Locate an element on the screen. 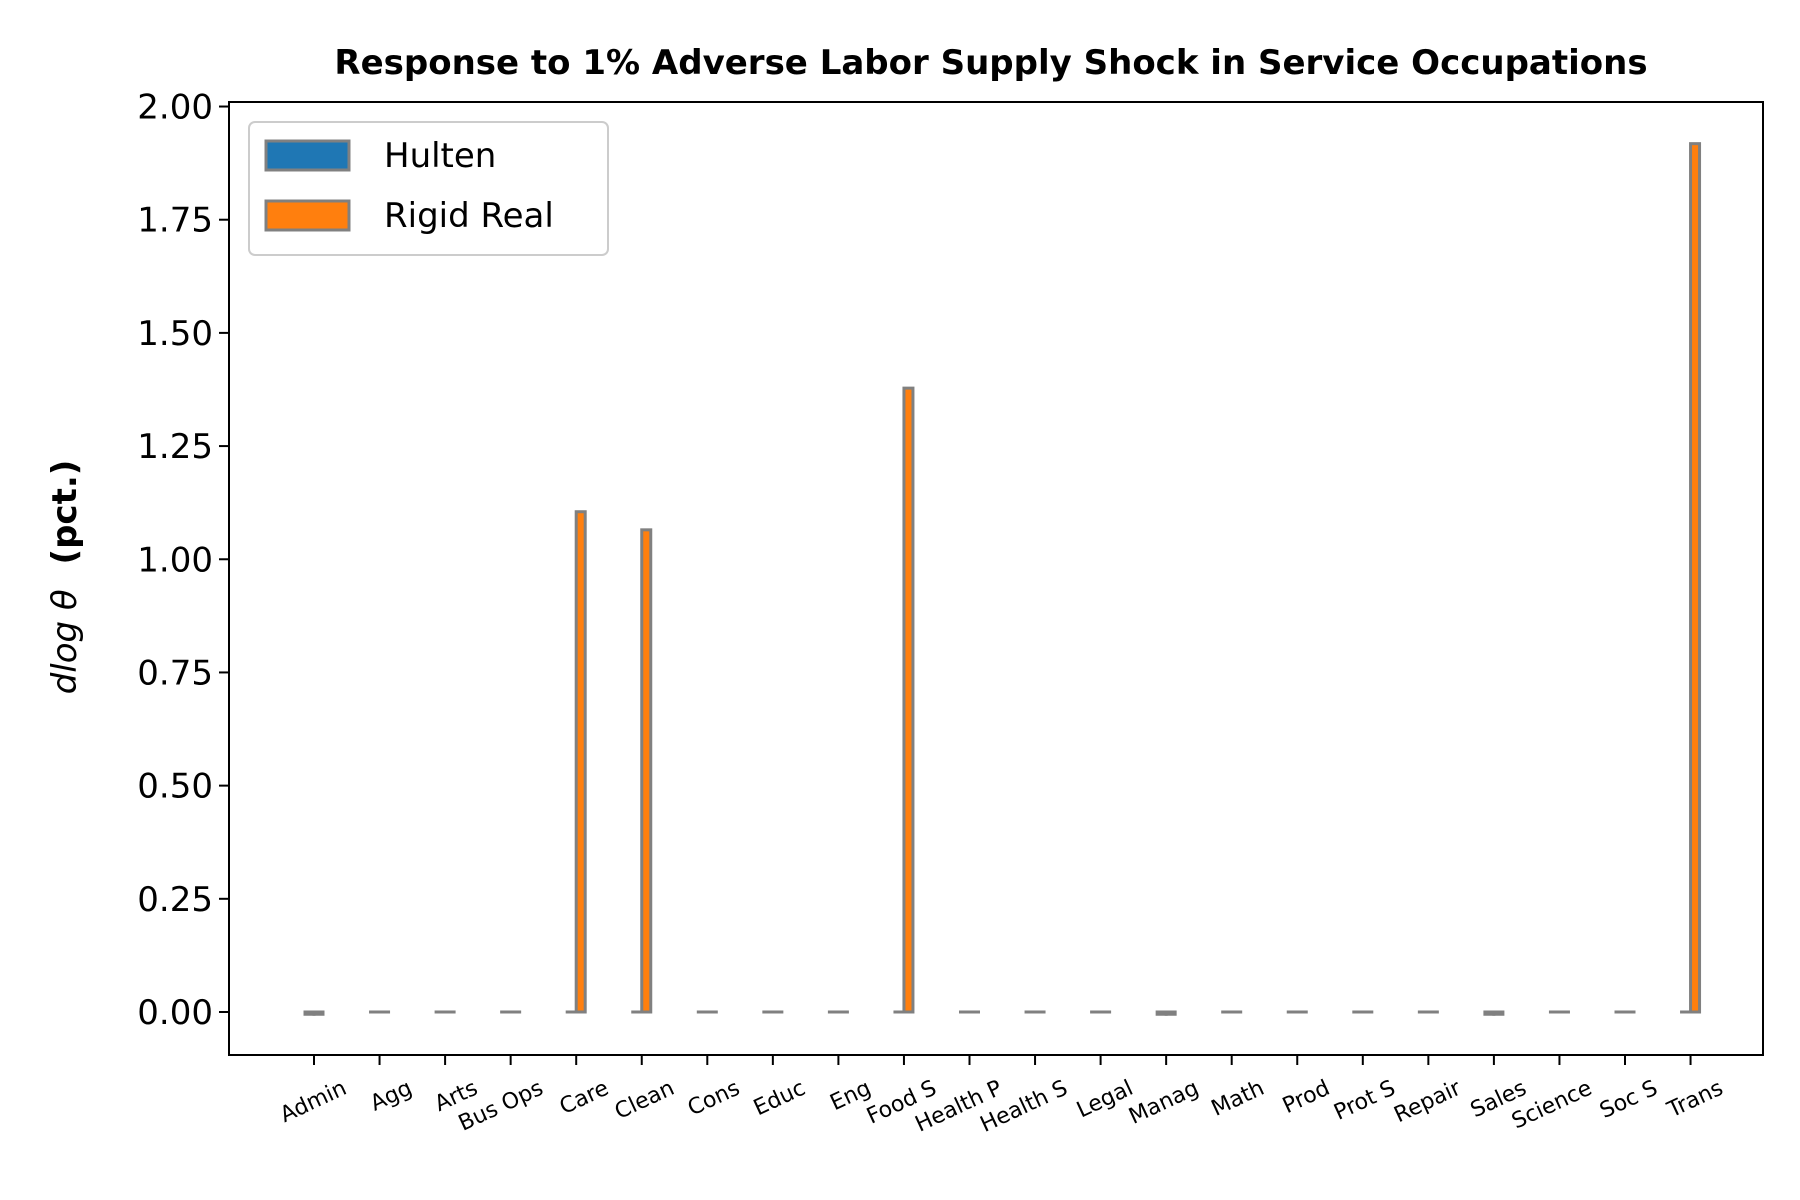 Image resolution: width=1800 pixels, height=1200 pixels. legend-label-rigid-real: Rigid Real is located at coordinates (469, 216).